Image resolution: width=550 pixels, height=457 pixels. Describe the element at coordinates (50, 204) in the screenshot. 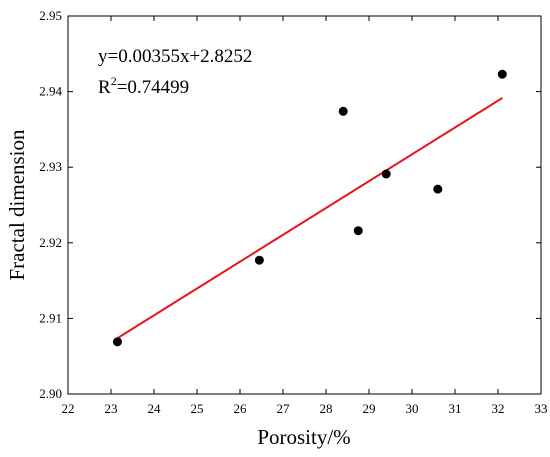

I see `y-axis-tick-labels: 2.90 2.91 2.92 2.93 2.94 2.95` at that location.